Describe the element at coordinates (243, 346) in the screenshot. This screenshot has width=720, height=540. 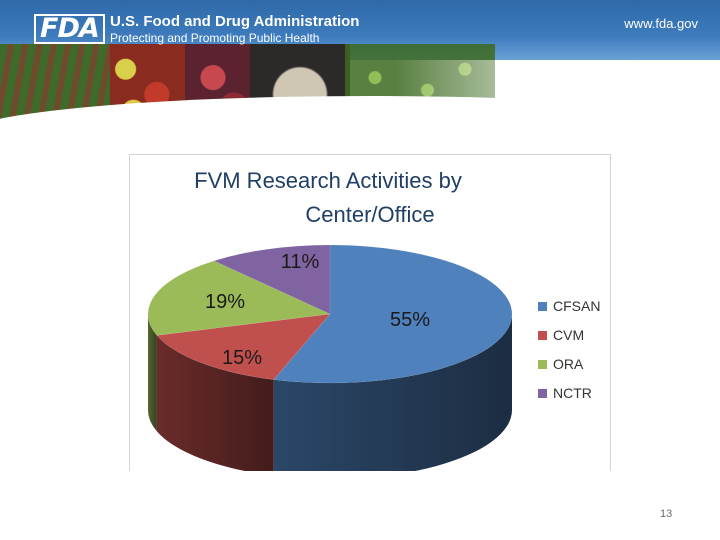
I see `pie-slice-cvm` at that location.